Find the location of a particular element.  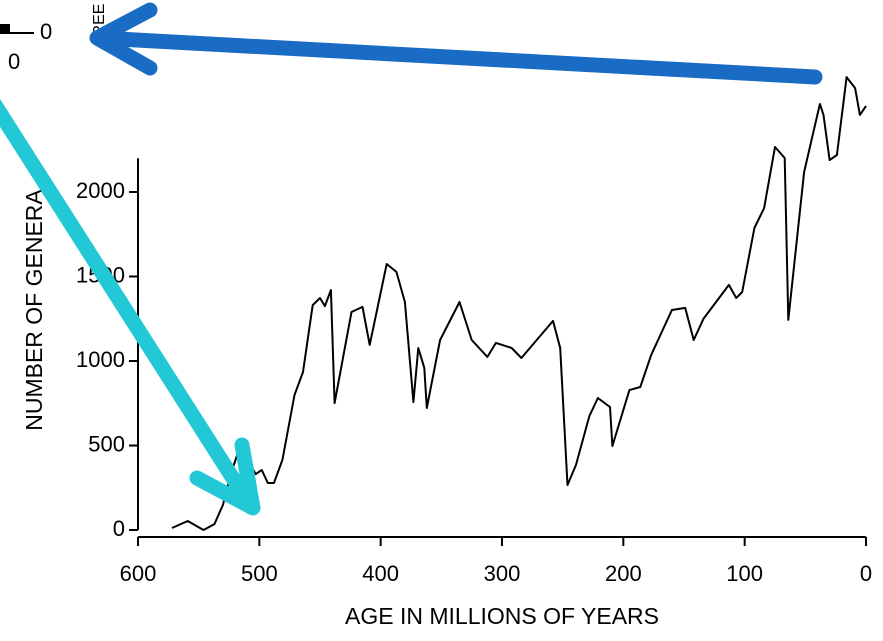

y-tick-label: 1000 is located at coordinates (100, 359).